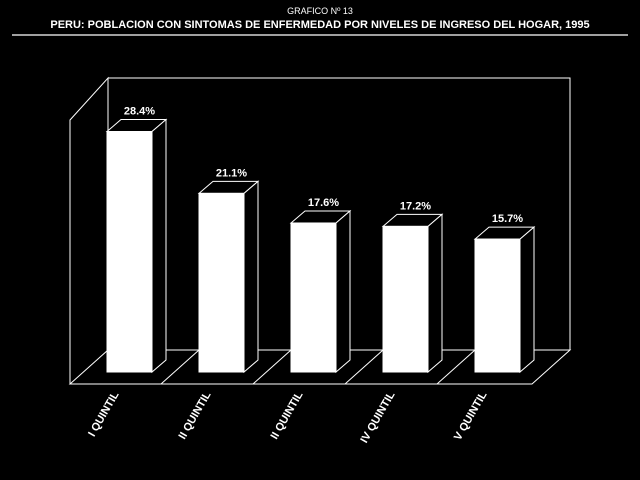 Image resolution: width=640 pixels, height=480 pixels. Describe the element at coordinates (231, 173) in the screenshot. I see `data-label: 21.1%` at that location.